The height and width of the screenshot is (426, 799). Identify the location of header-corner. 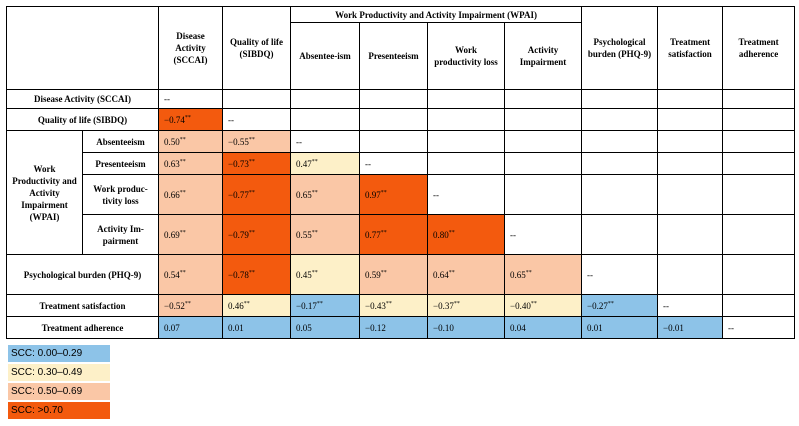
(82, 48).